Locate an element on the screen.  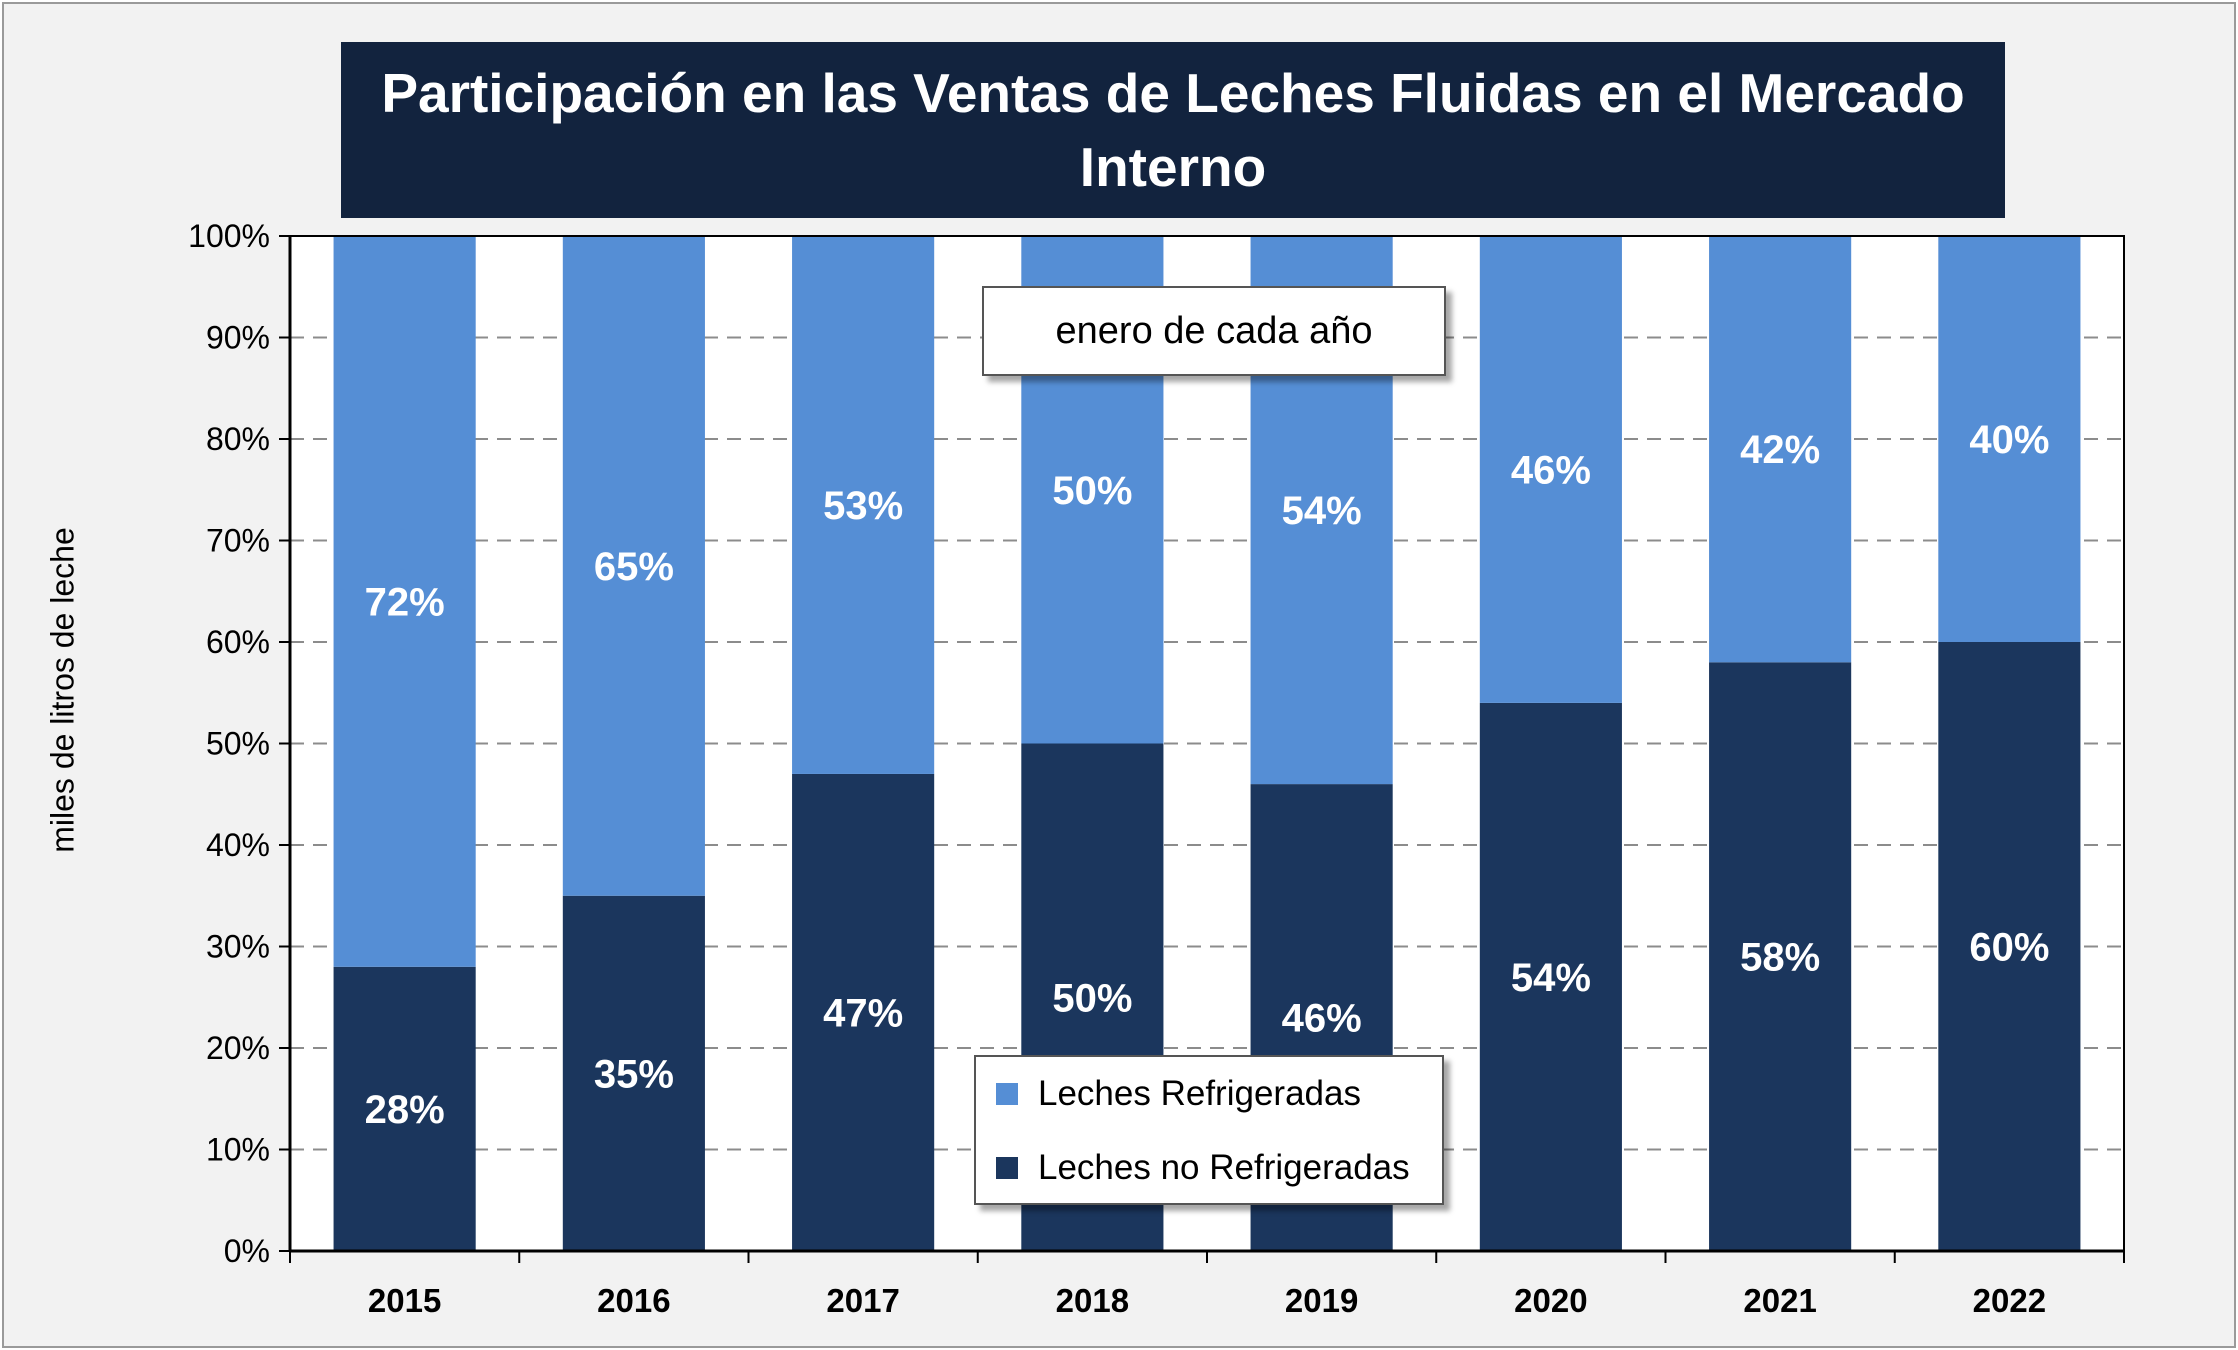
data-label-refrigeradas: 53% is located at coordinates (863, 506).